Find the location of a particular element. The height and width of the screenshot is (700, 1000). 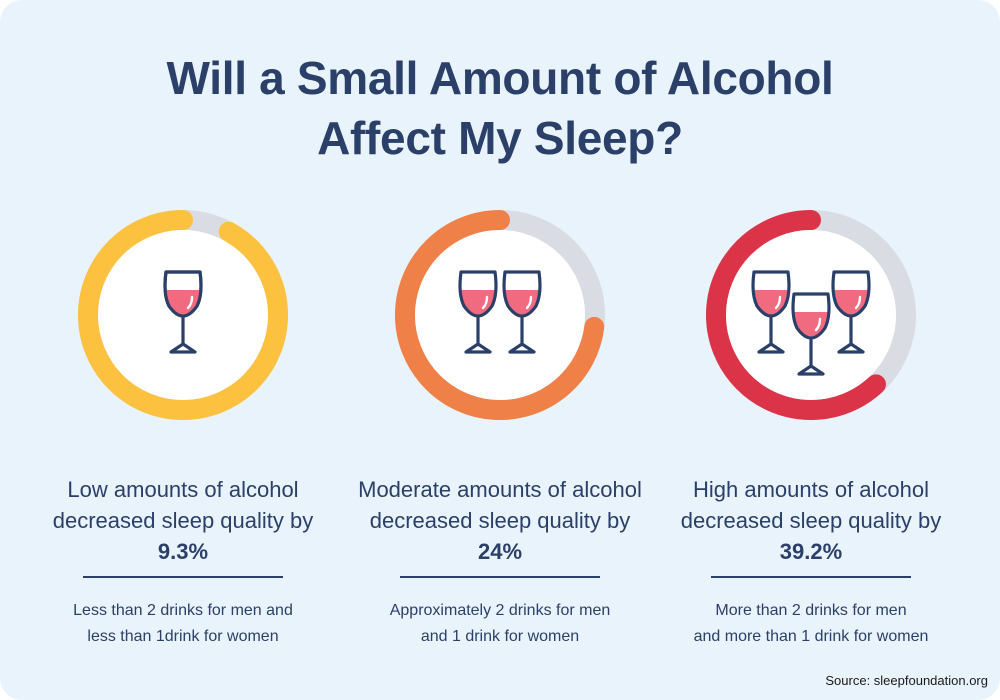

moderate-value: 24% is located at coordinates (500, 551).